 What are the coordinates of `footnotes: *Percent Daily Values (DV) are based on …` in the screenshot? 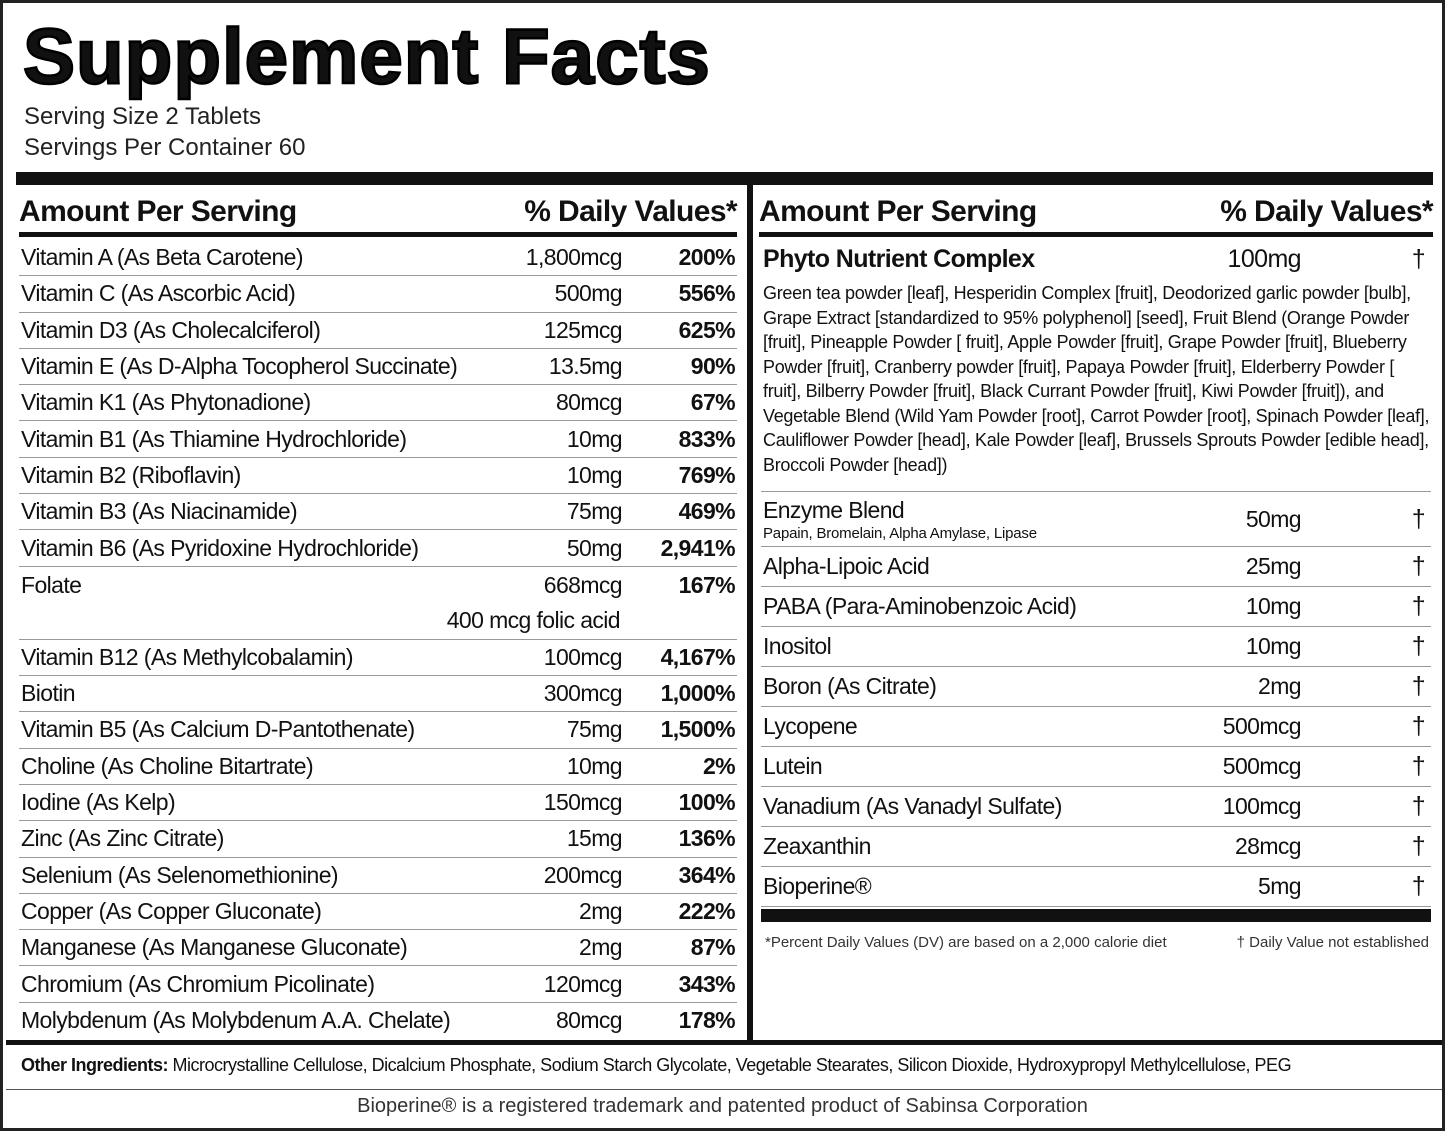 It's located at (1096, 936).